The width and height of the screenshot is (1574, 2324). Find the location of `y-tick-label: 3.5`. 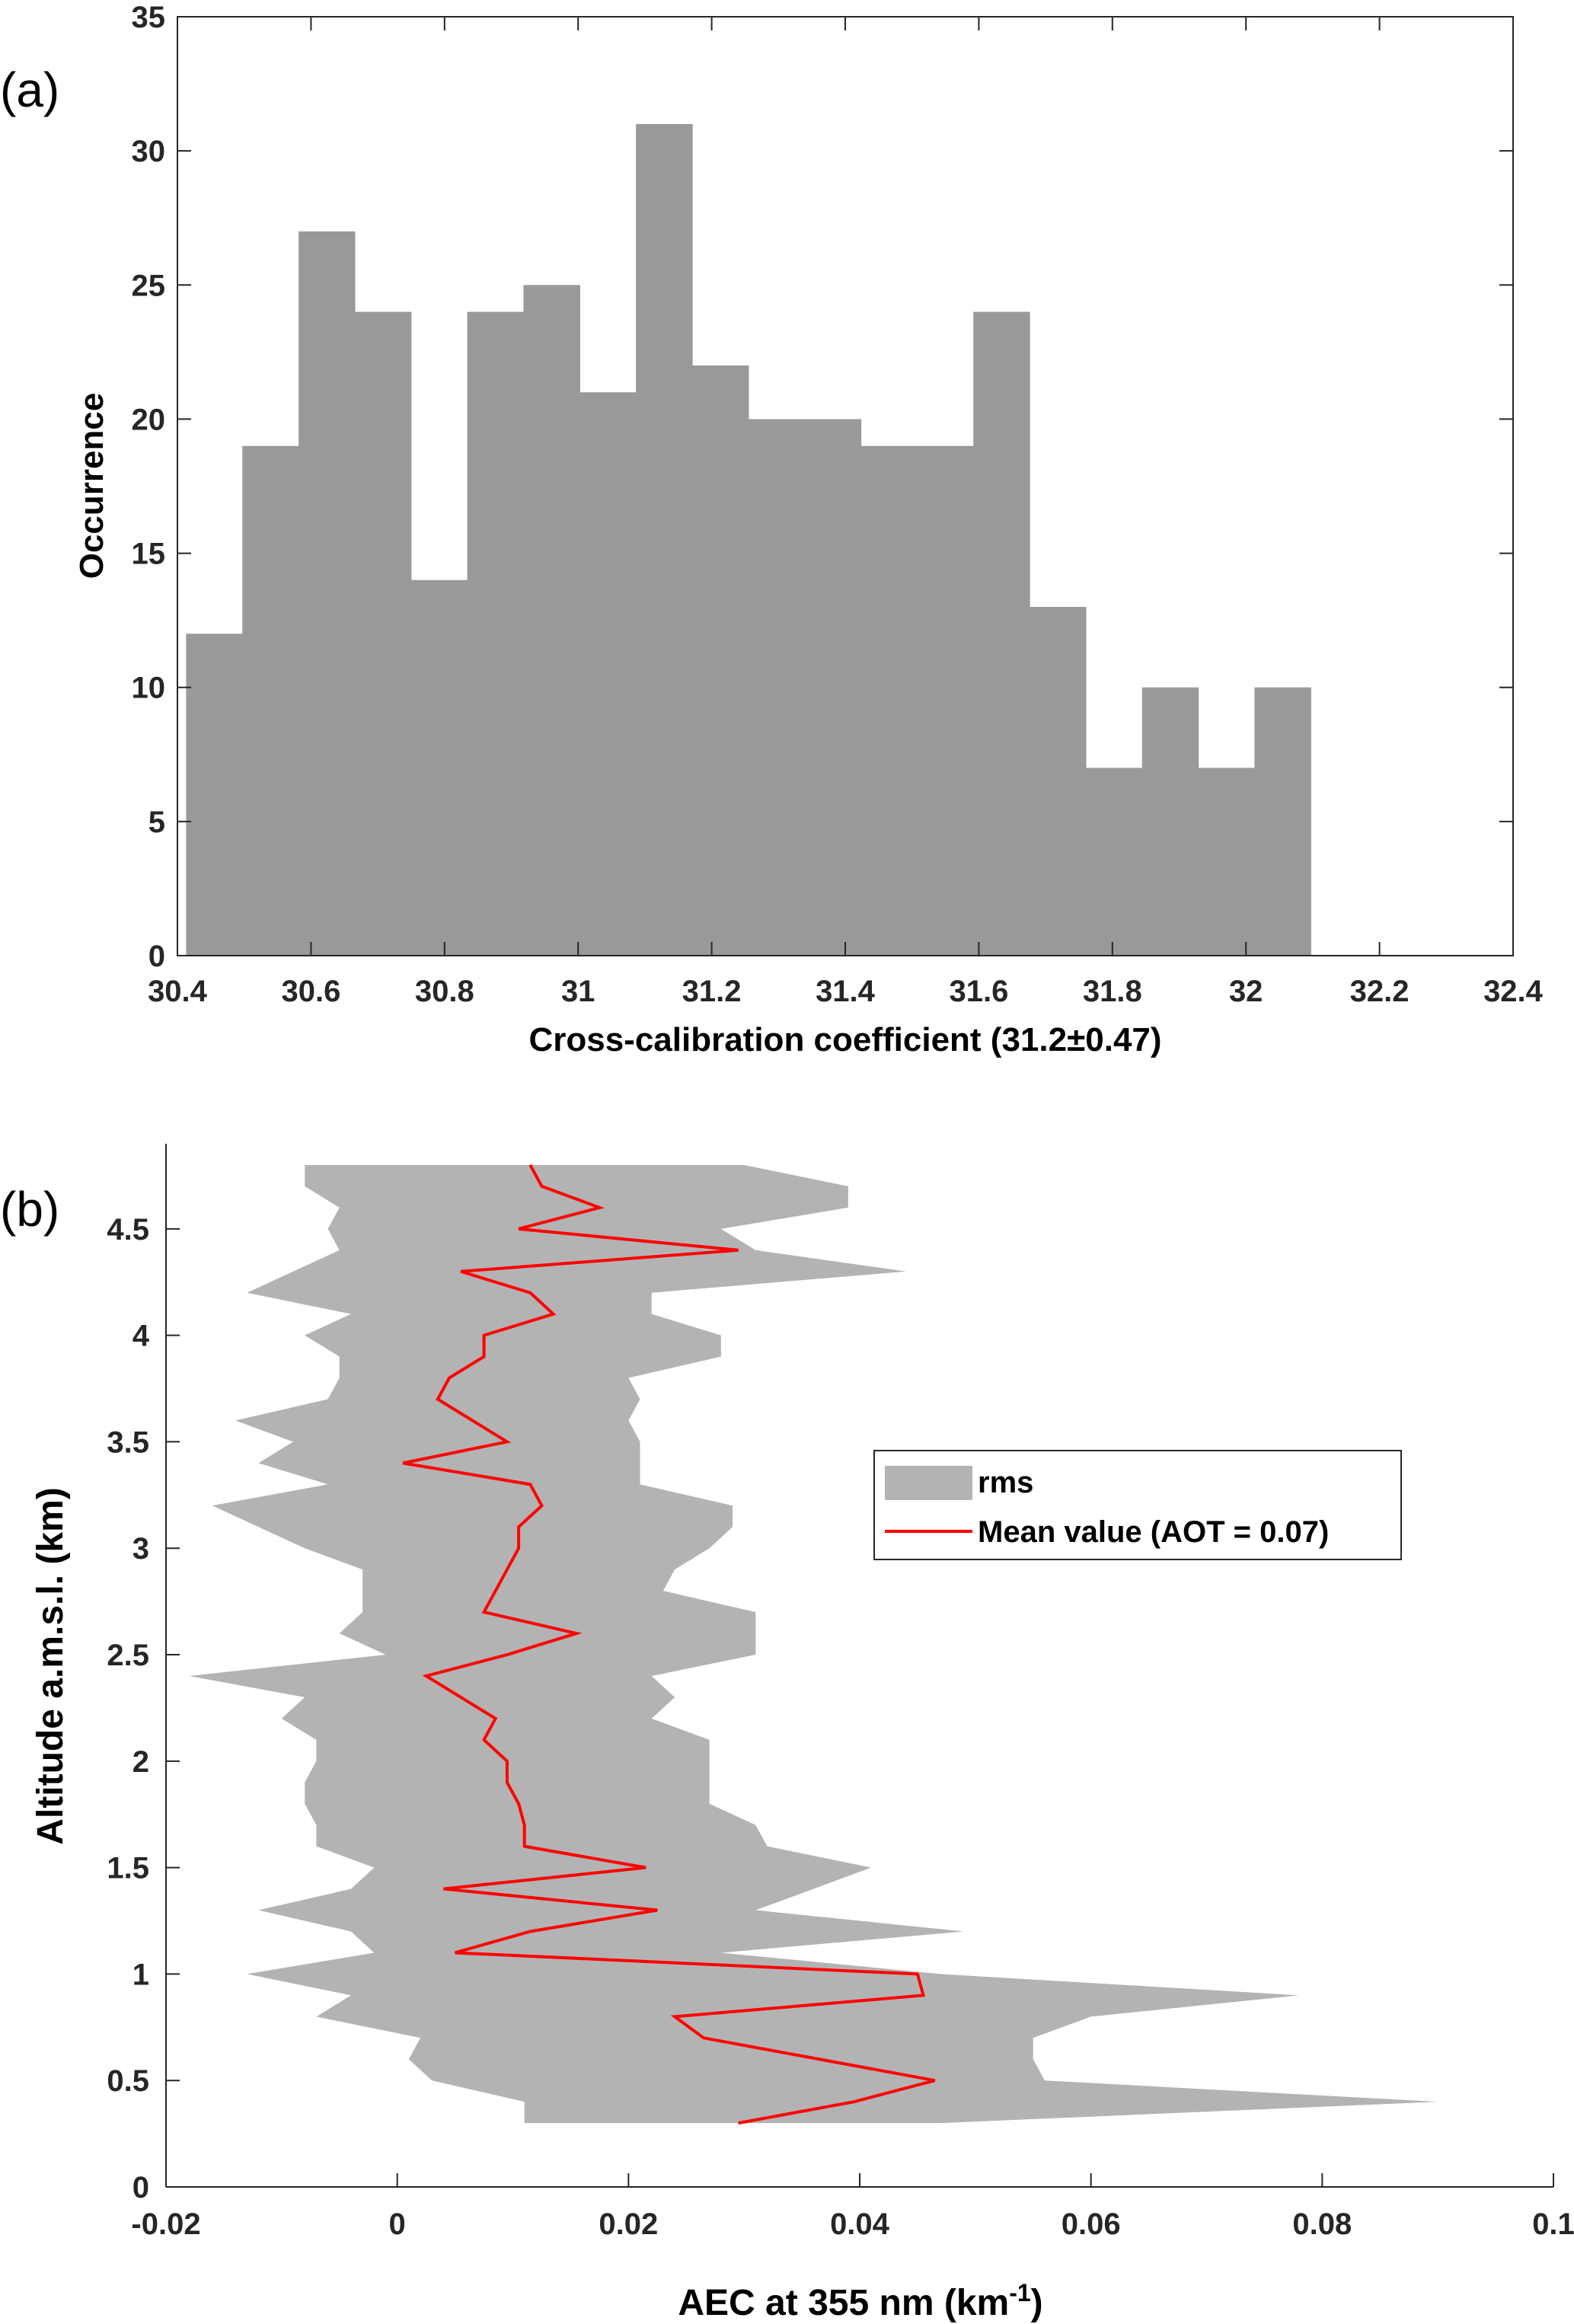

y-tick-label: 3.5 is located at coordinates (128, 1442).